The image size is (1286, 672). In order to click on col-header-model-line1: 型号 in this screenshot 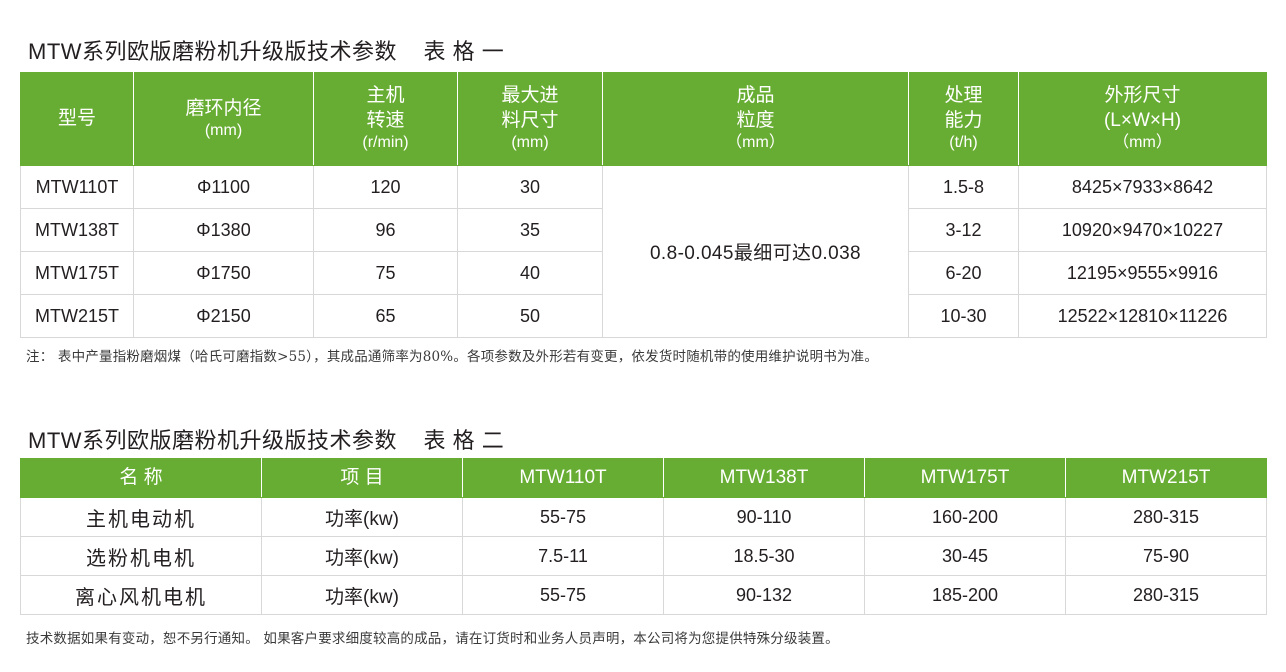, I will do `click(76, 118)`.